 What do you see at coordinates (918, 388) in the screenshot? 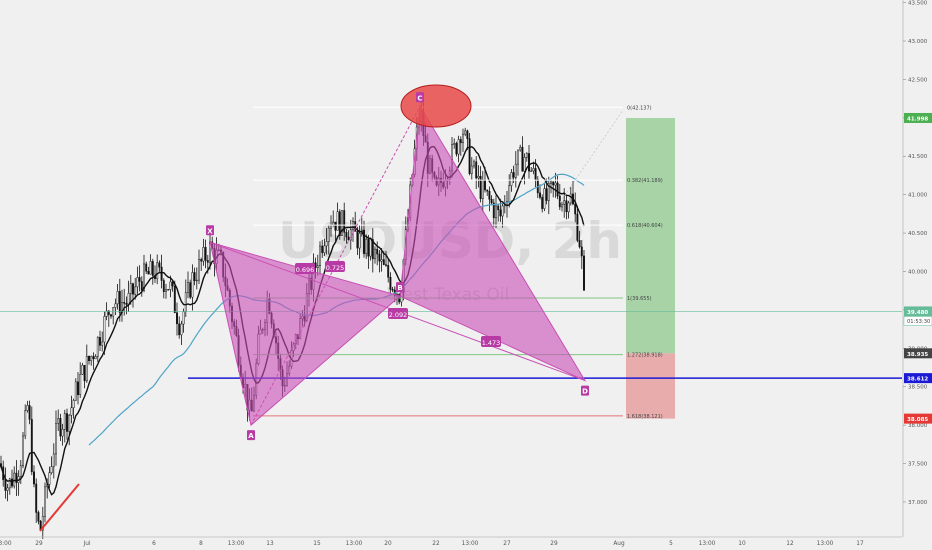
I see `price-tick-label: 38.500` at bounding box center [918, 388].